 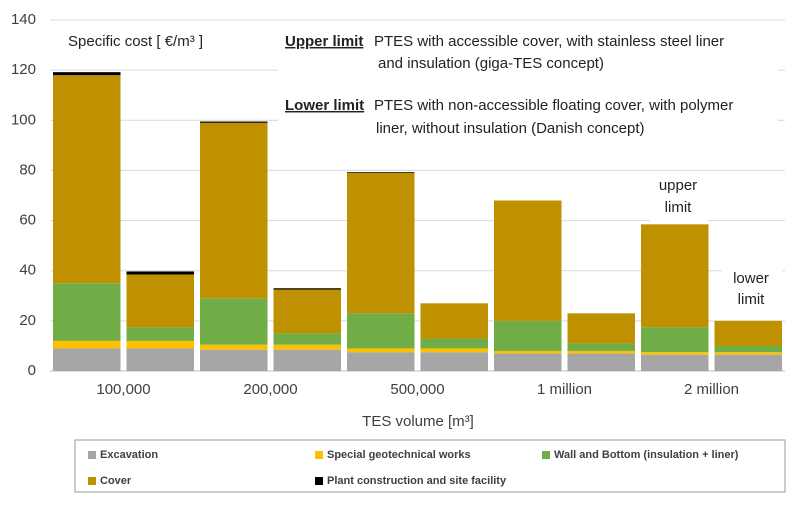 I want to click on bar-label: upper, so click(x=678, y=185).